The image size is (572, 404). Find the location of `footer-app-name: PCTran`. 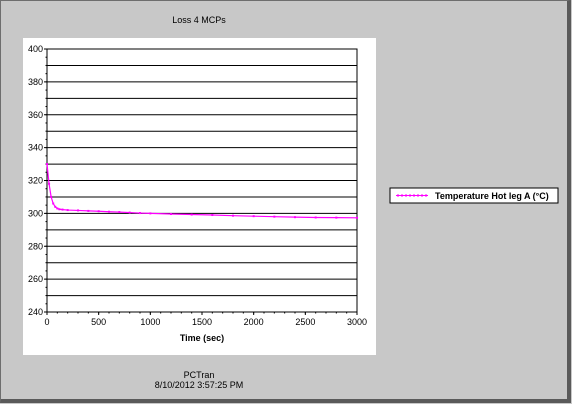

footer-app-name: PCTran is located at coordinates (199, 375).